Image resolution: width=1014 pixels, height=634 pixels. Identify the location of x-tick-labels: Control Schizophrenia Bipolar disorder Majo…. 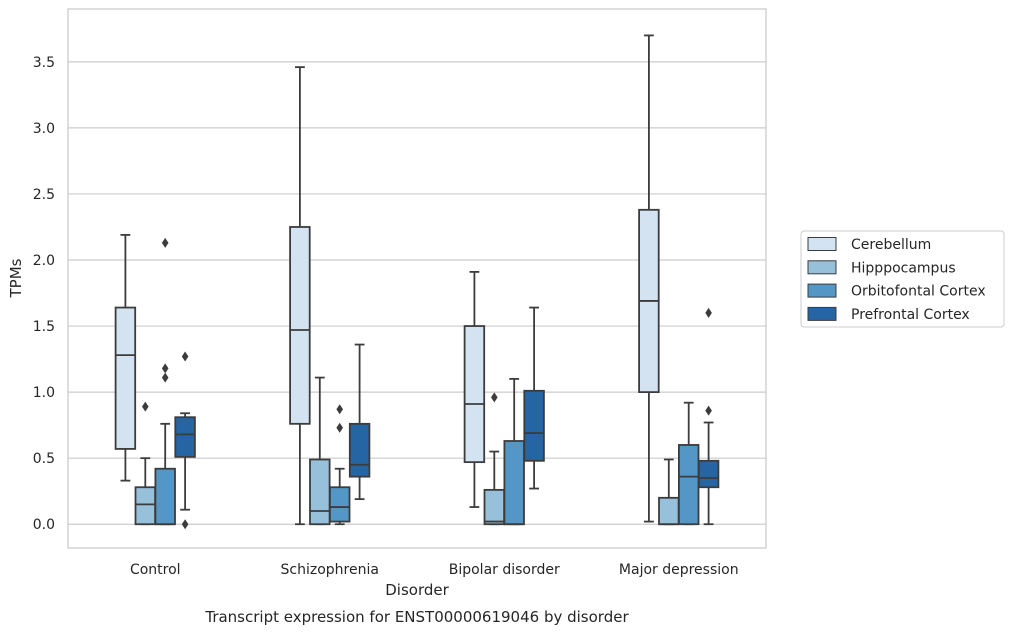
(434, 570).